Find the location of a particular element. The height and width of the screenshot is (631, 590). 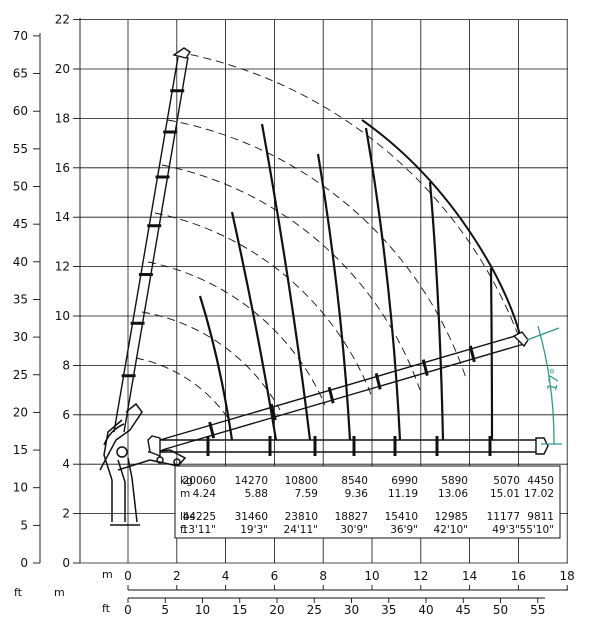

crane-base is located at coordinates (143, 464).